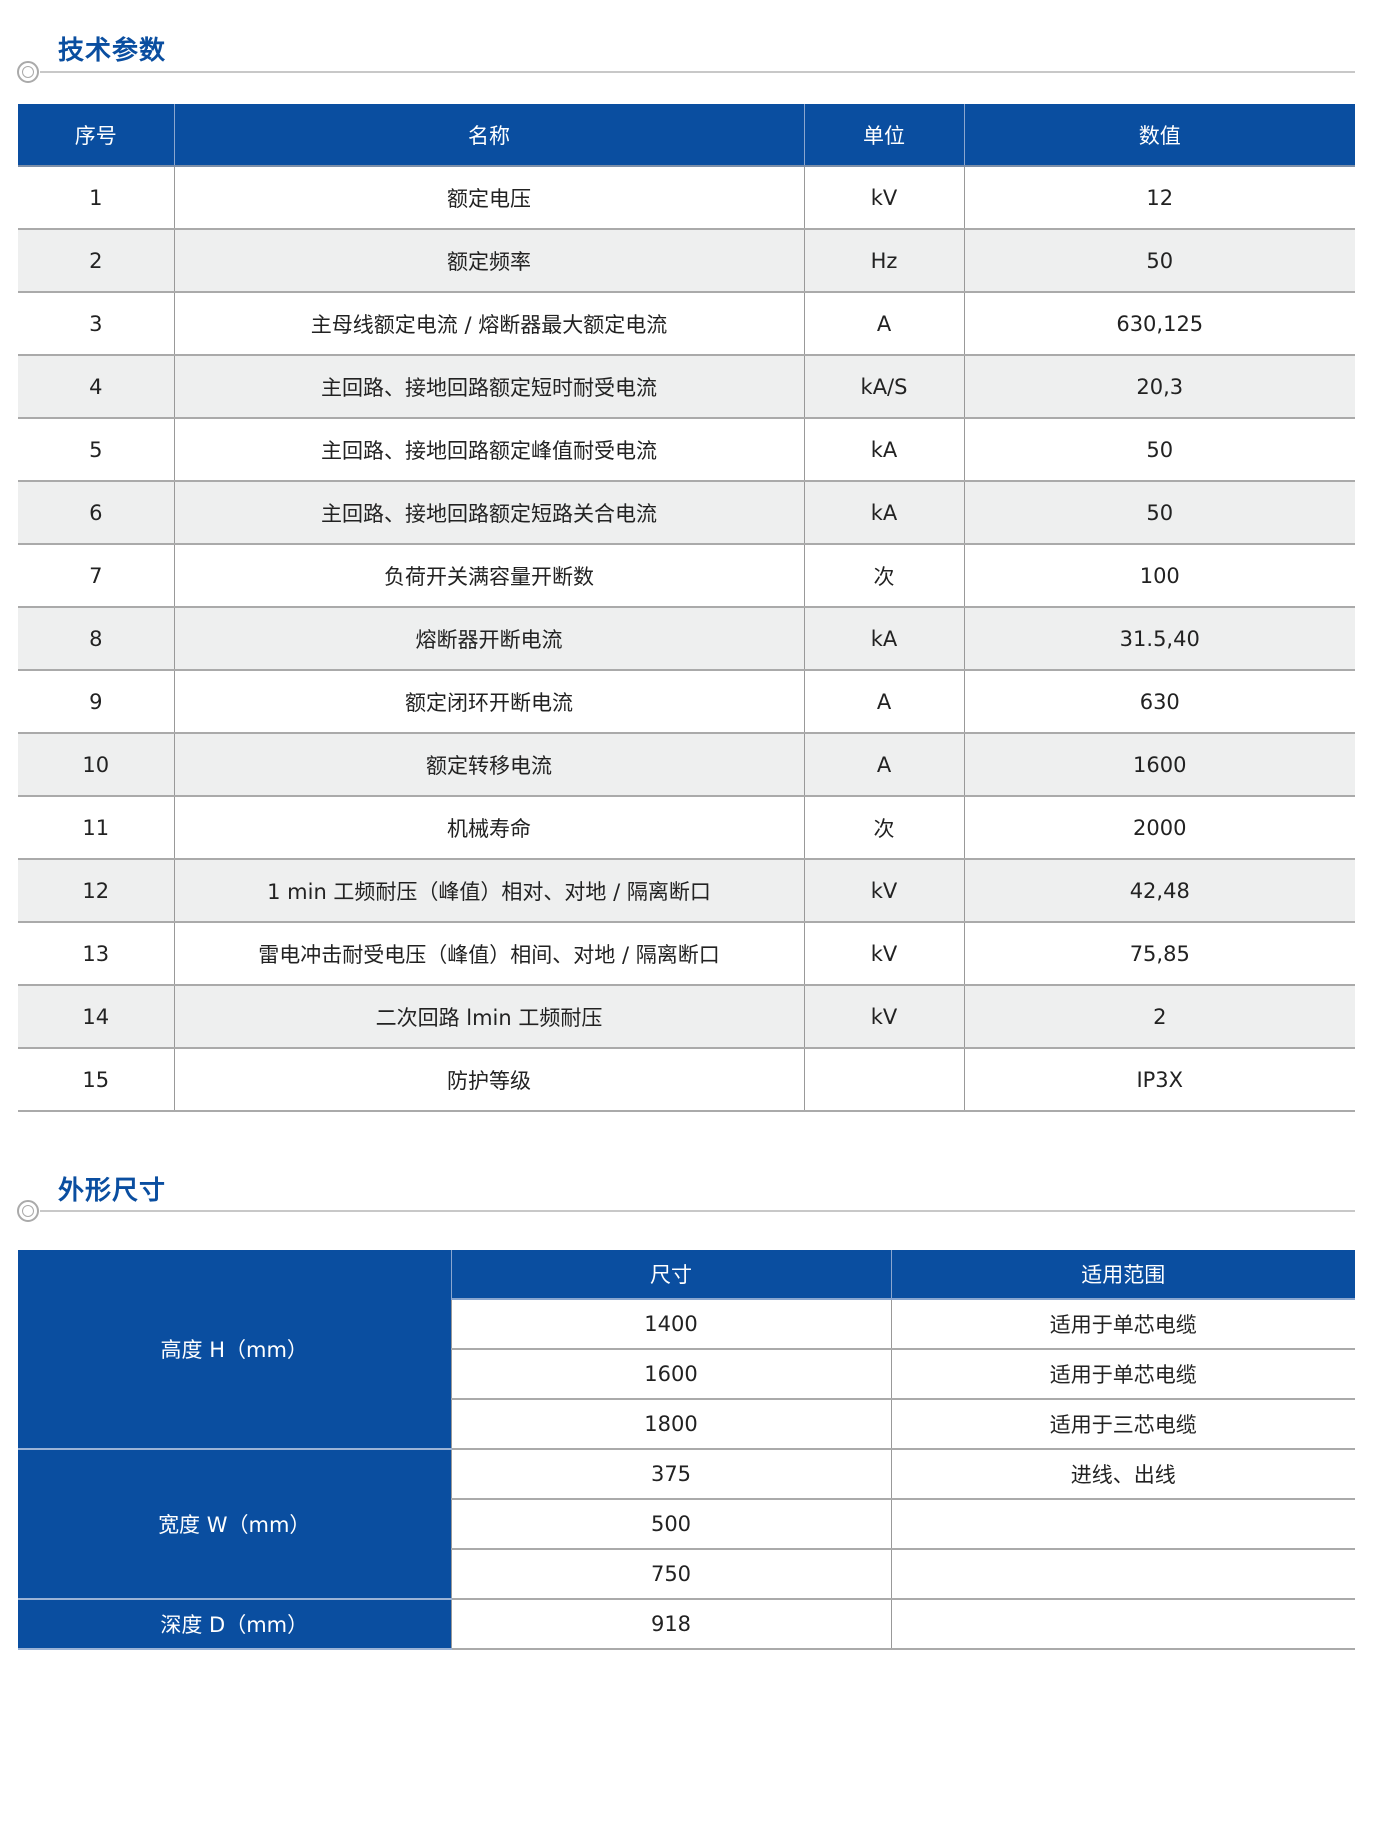  I want to click on value-cell: 1600, so click(1159, 765).